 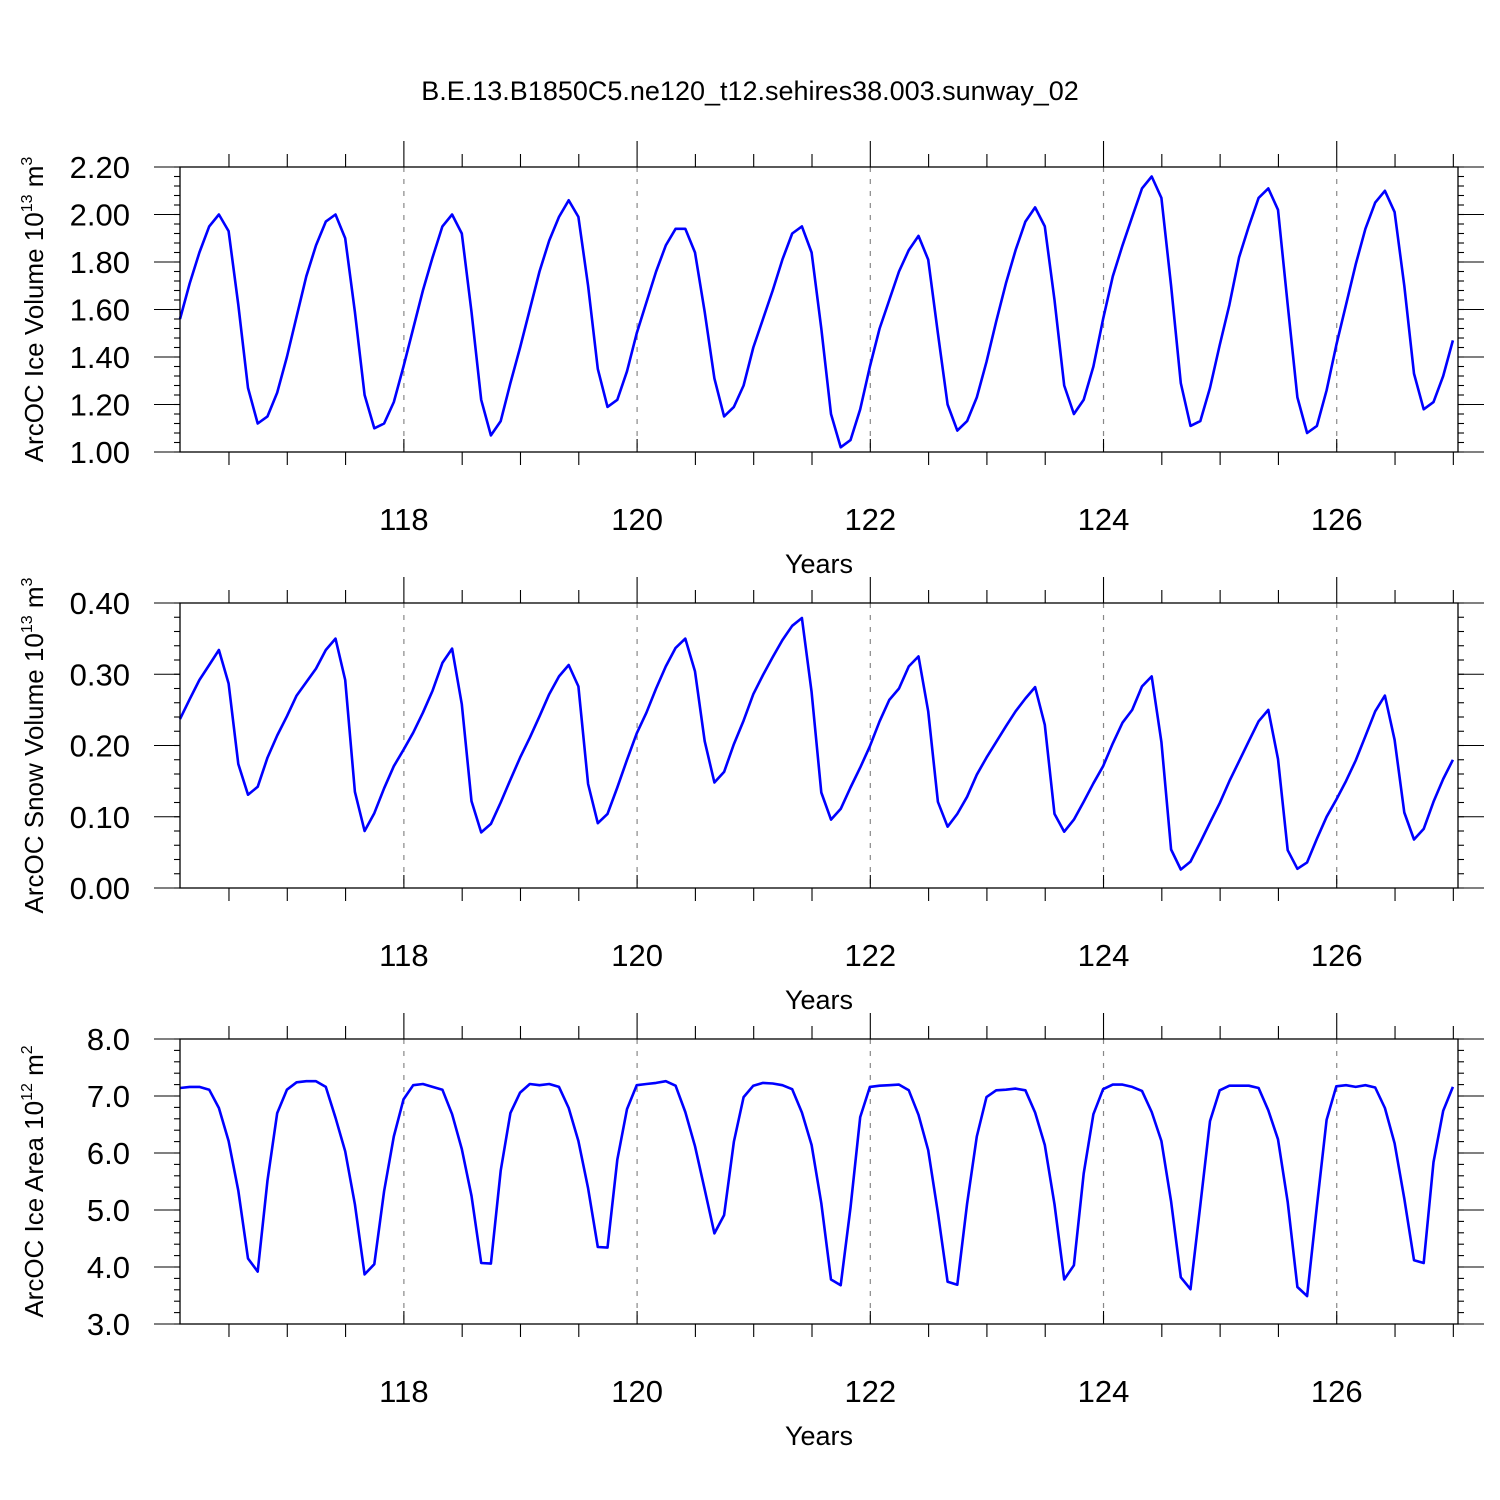 I want to click on y-tick-label: 1.60, so click(x=100, y=310).